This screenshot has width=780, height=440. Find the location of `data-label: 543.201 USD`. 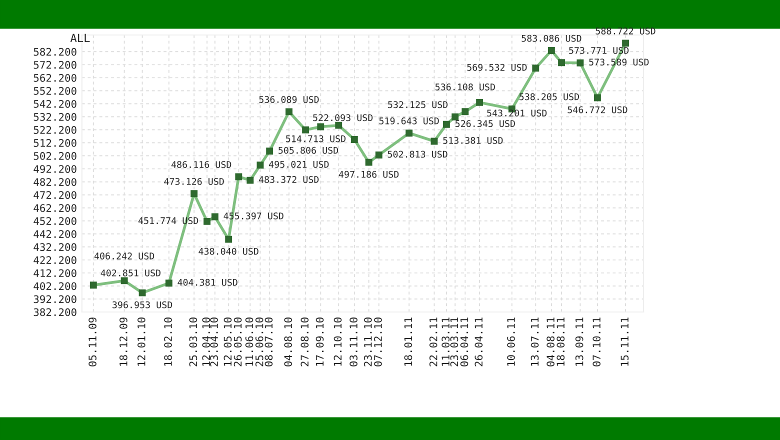

data-label: 543.201 USD is located at coordinates (517, 113).